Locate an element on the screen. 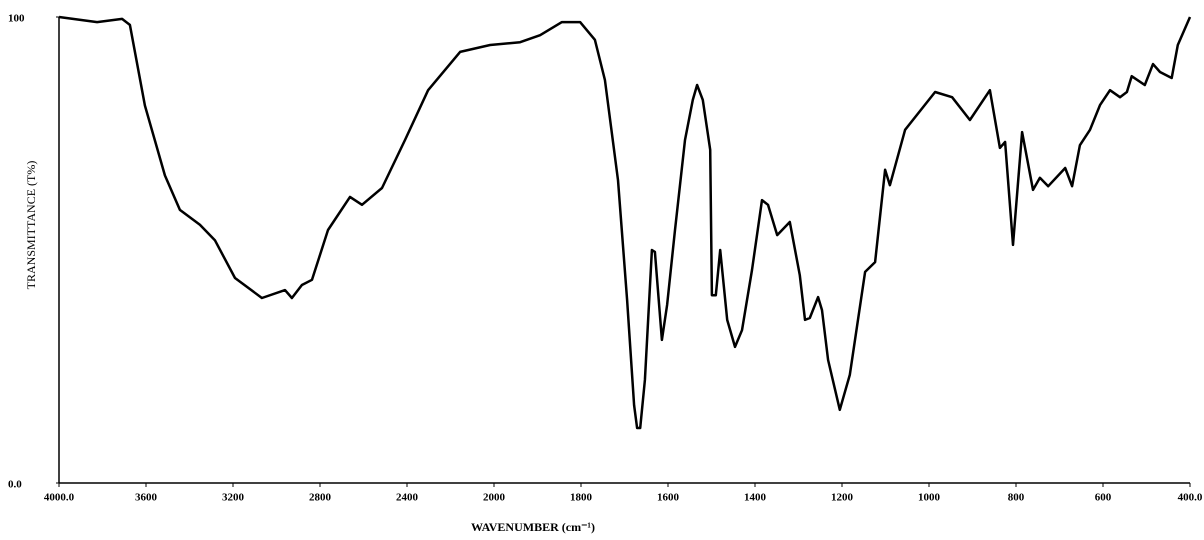 This screenshot has width=1204, height=540. x-tick-label: 2800 is located at coordinates (320, 498).